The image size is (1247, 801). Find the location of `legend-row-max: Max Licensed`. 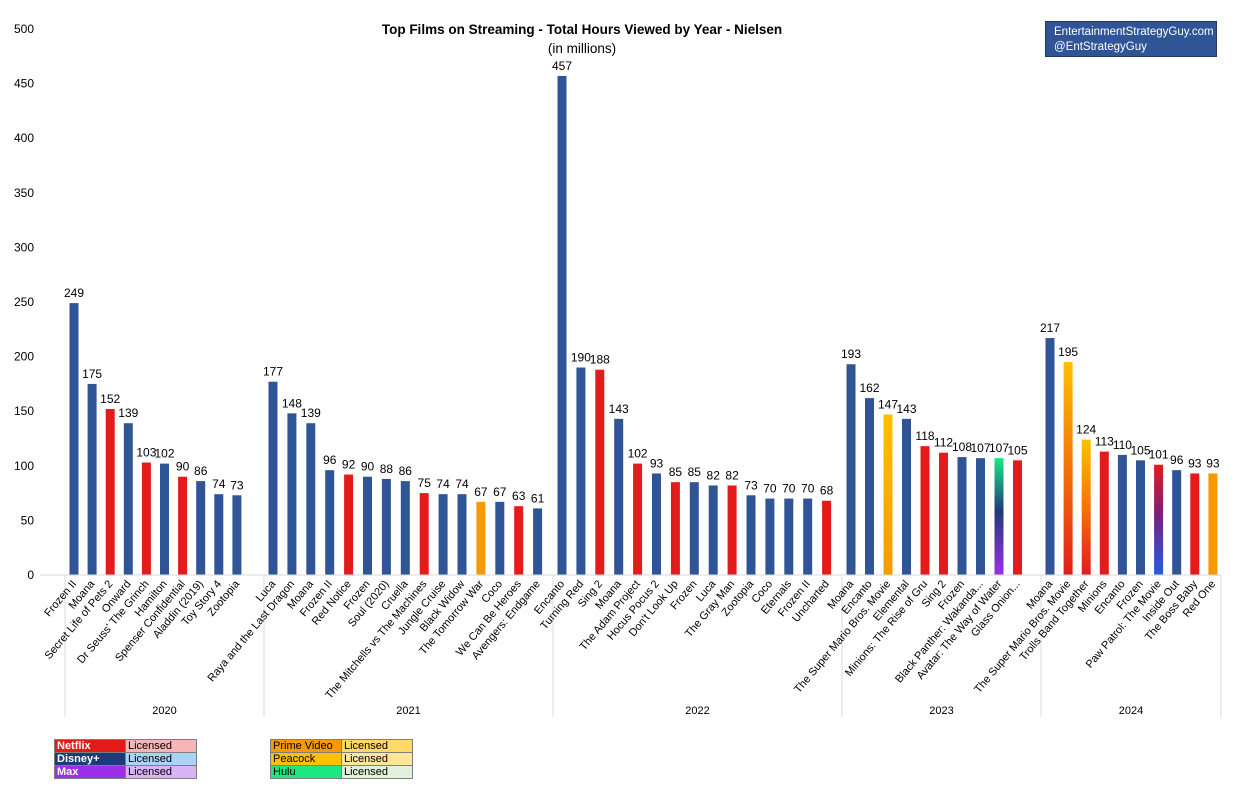

legend-row-max: Max Licensed is located at coordinates (125, 772).